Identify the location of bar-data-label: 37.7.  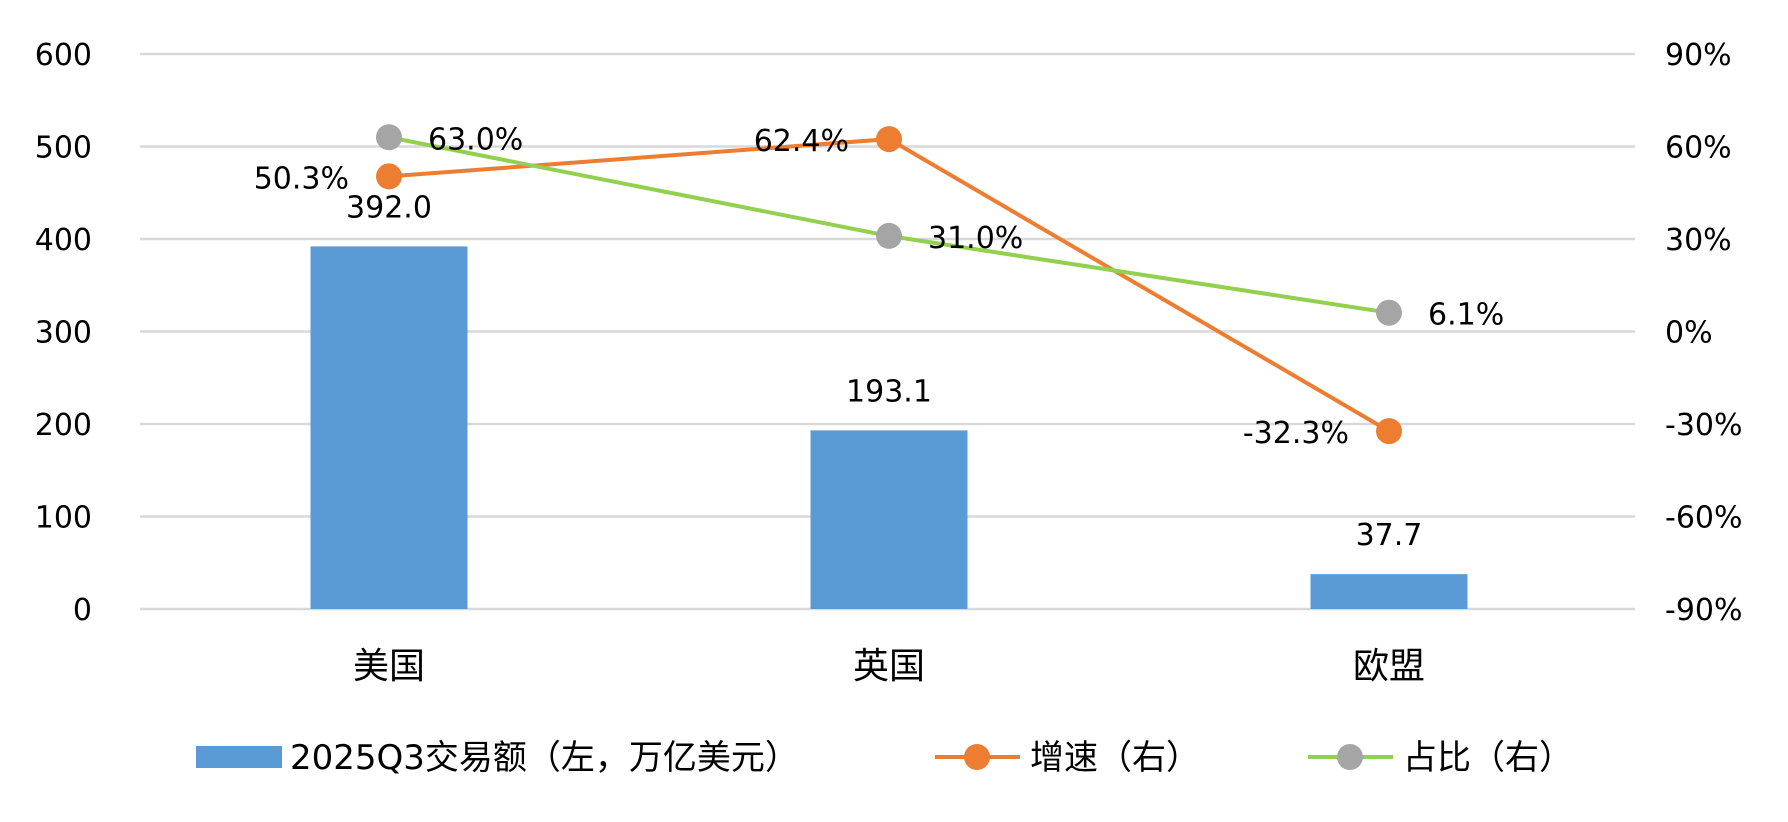
(1389, 535).